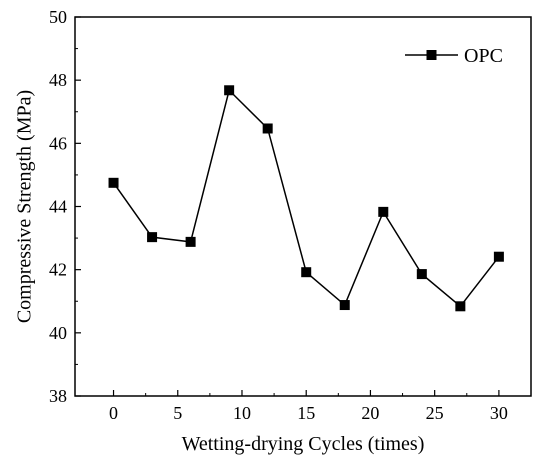  I want to click on x-tick-label: 10, so click(242, 413).